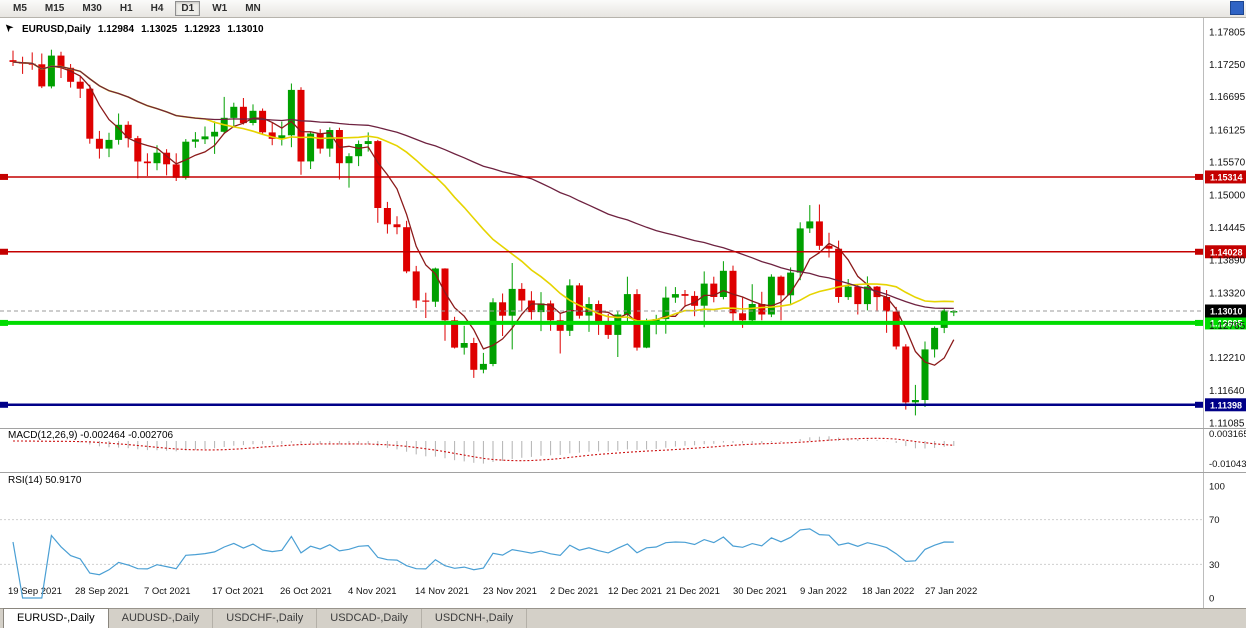 This screenshot has height=628, width=1246. Describe the element at coordinates (1227, 163) in the screenshot. I see `price-axis-label: 1.15570` at that location.